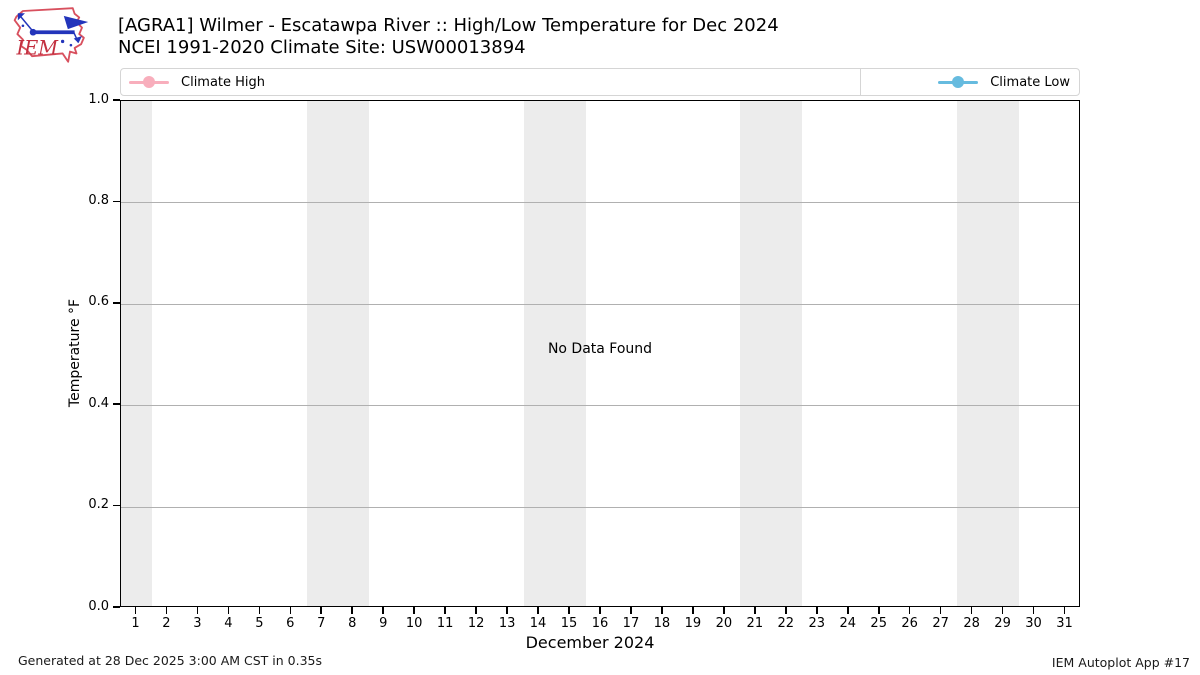  What do you see at coordinates (878, 623) in the screenshot?
I see `x-tick-label: 25` at bounding box center [878, 623].